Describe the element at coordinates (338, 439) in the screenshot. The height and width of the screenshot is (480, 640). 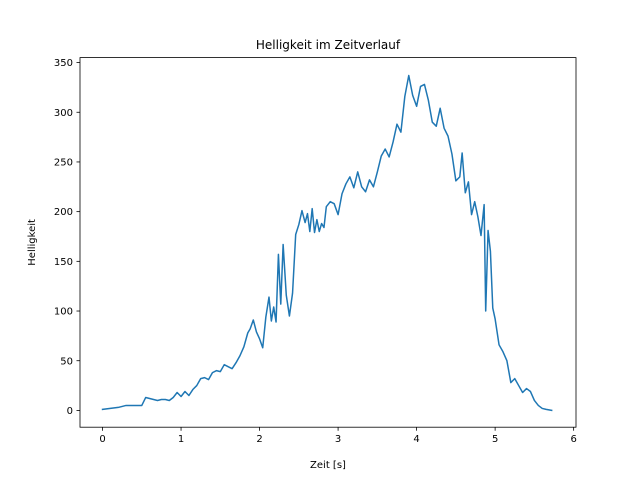
I see `x-tick-label: 3` at that location.